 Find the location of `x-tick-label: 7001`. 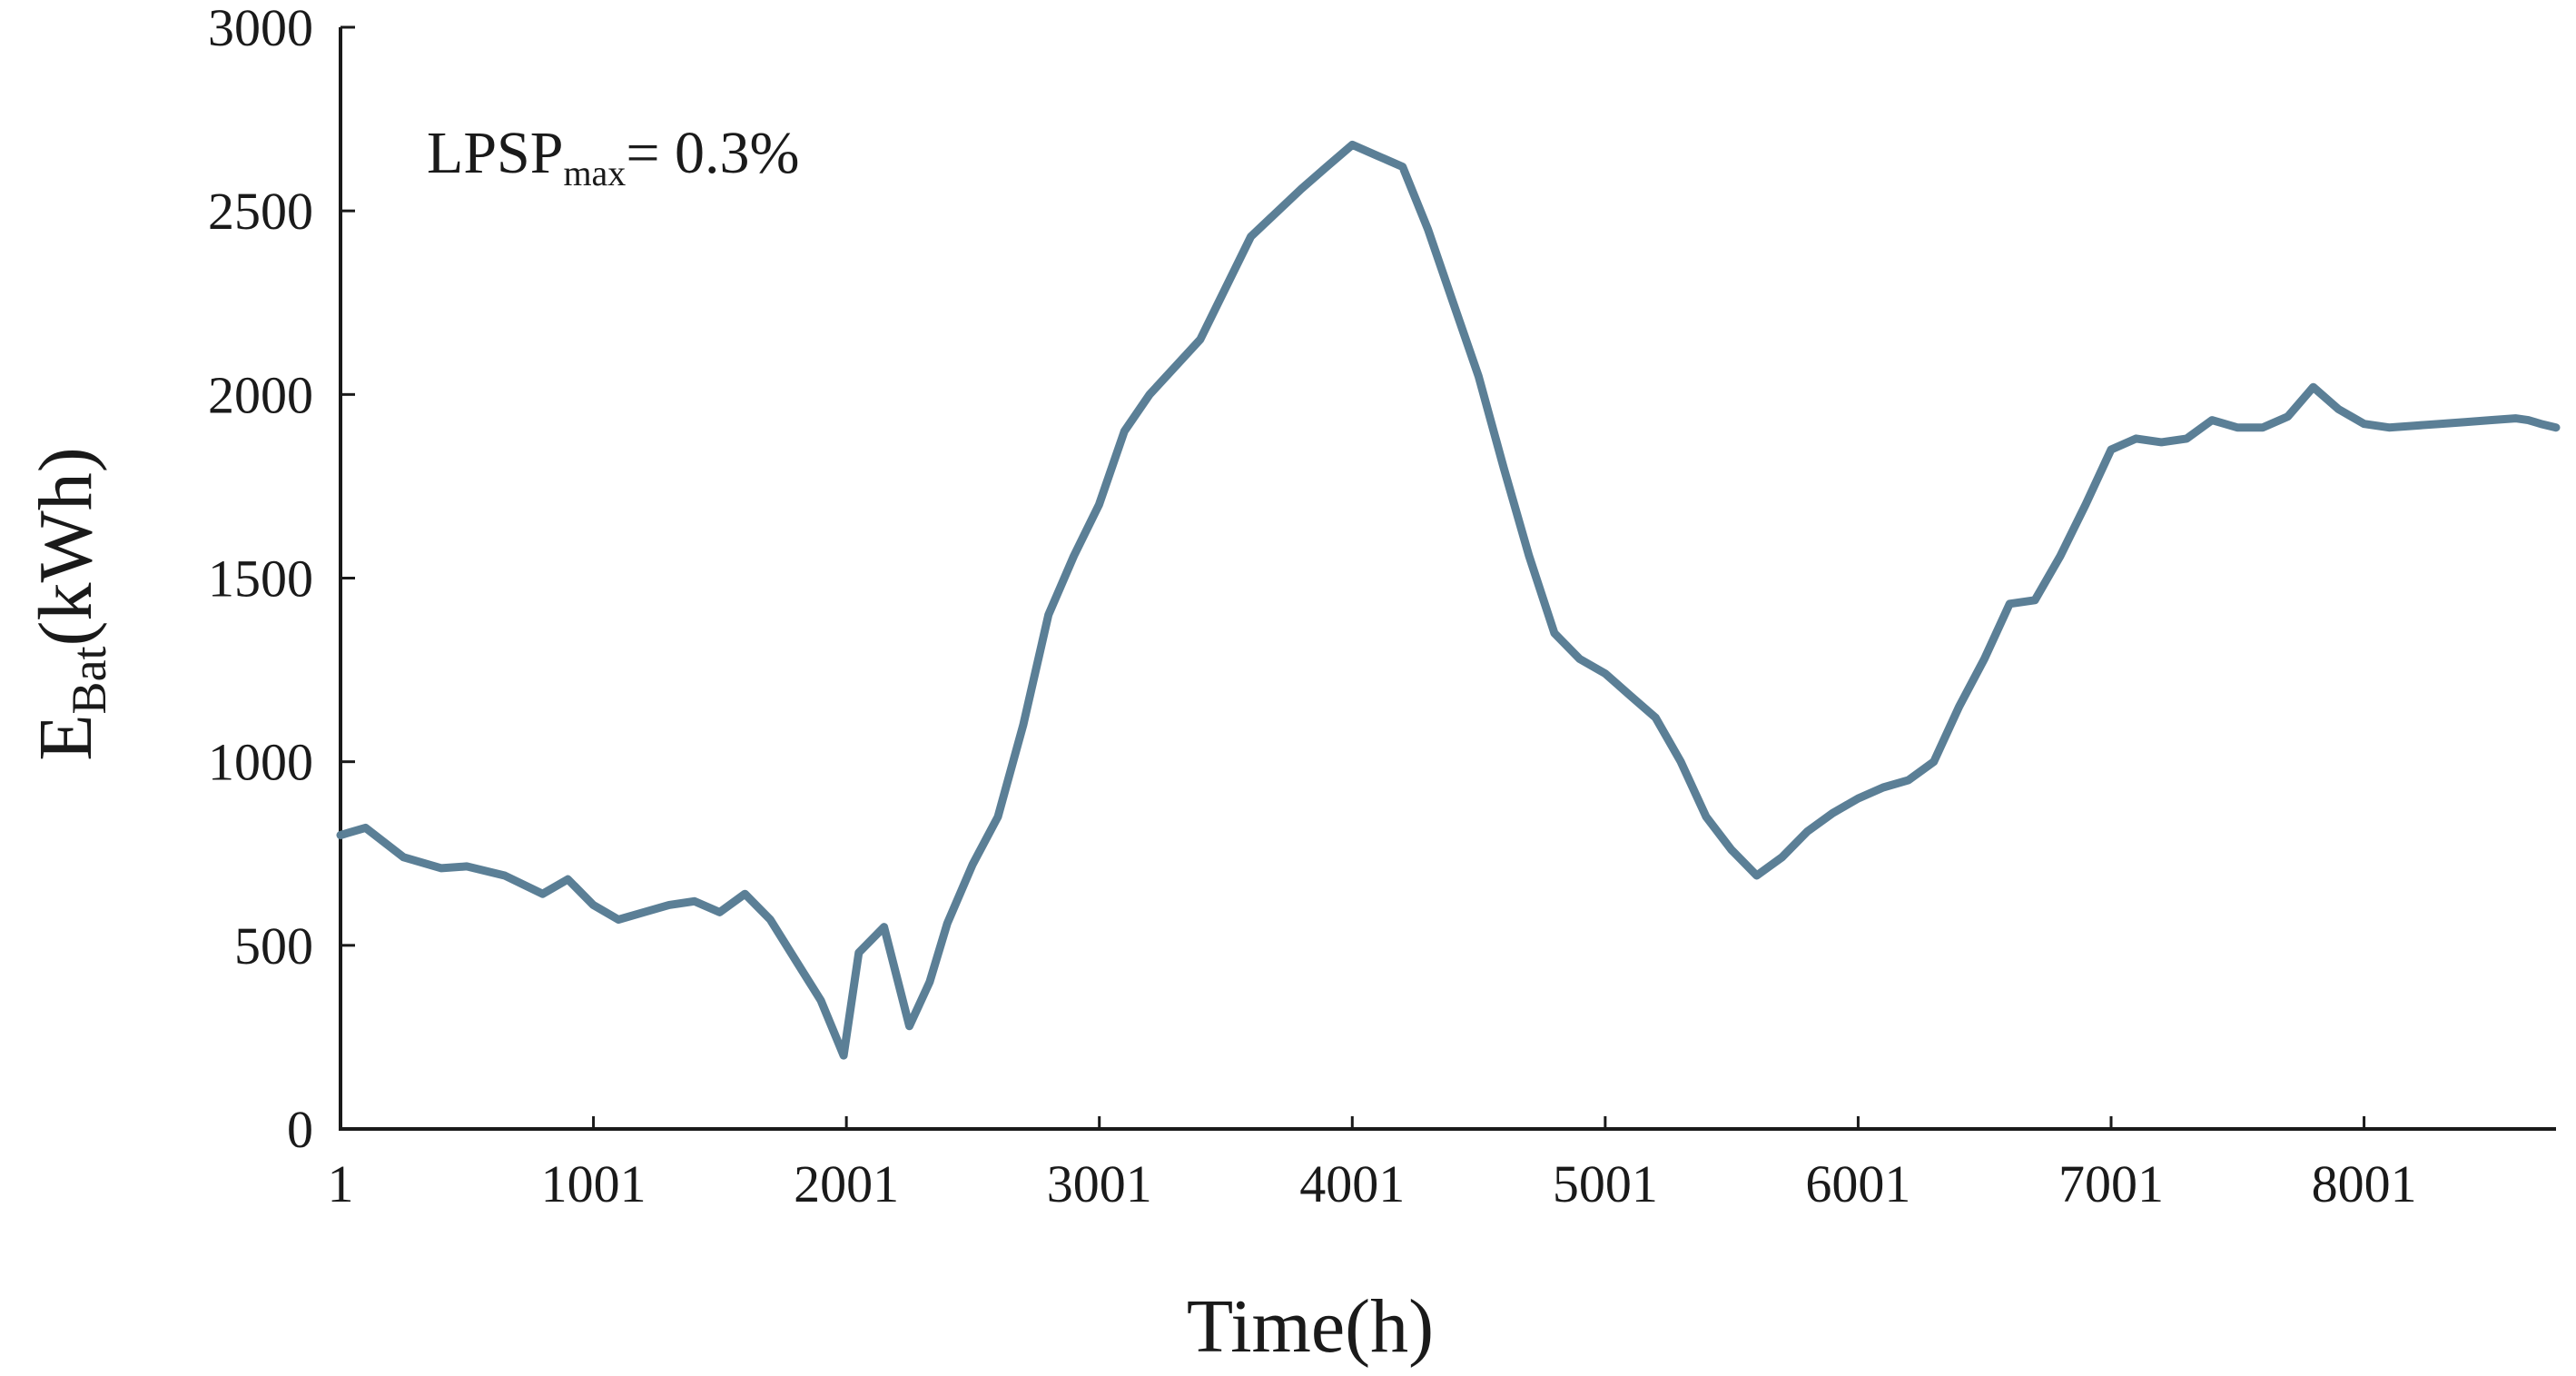

x-tick-label: 7001 is located at coordinates (2111, 1183).